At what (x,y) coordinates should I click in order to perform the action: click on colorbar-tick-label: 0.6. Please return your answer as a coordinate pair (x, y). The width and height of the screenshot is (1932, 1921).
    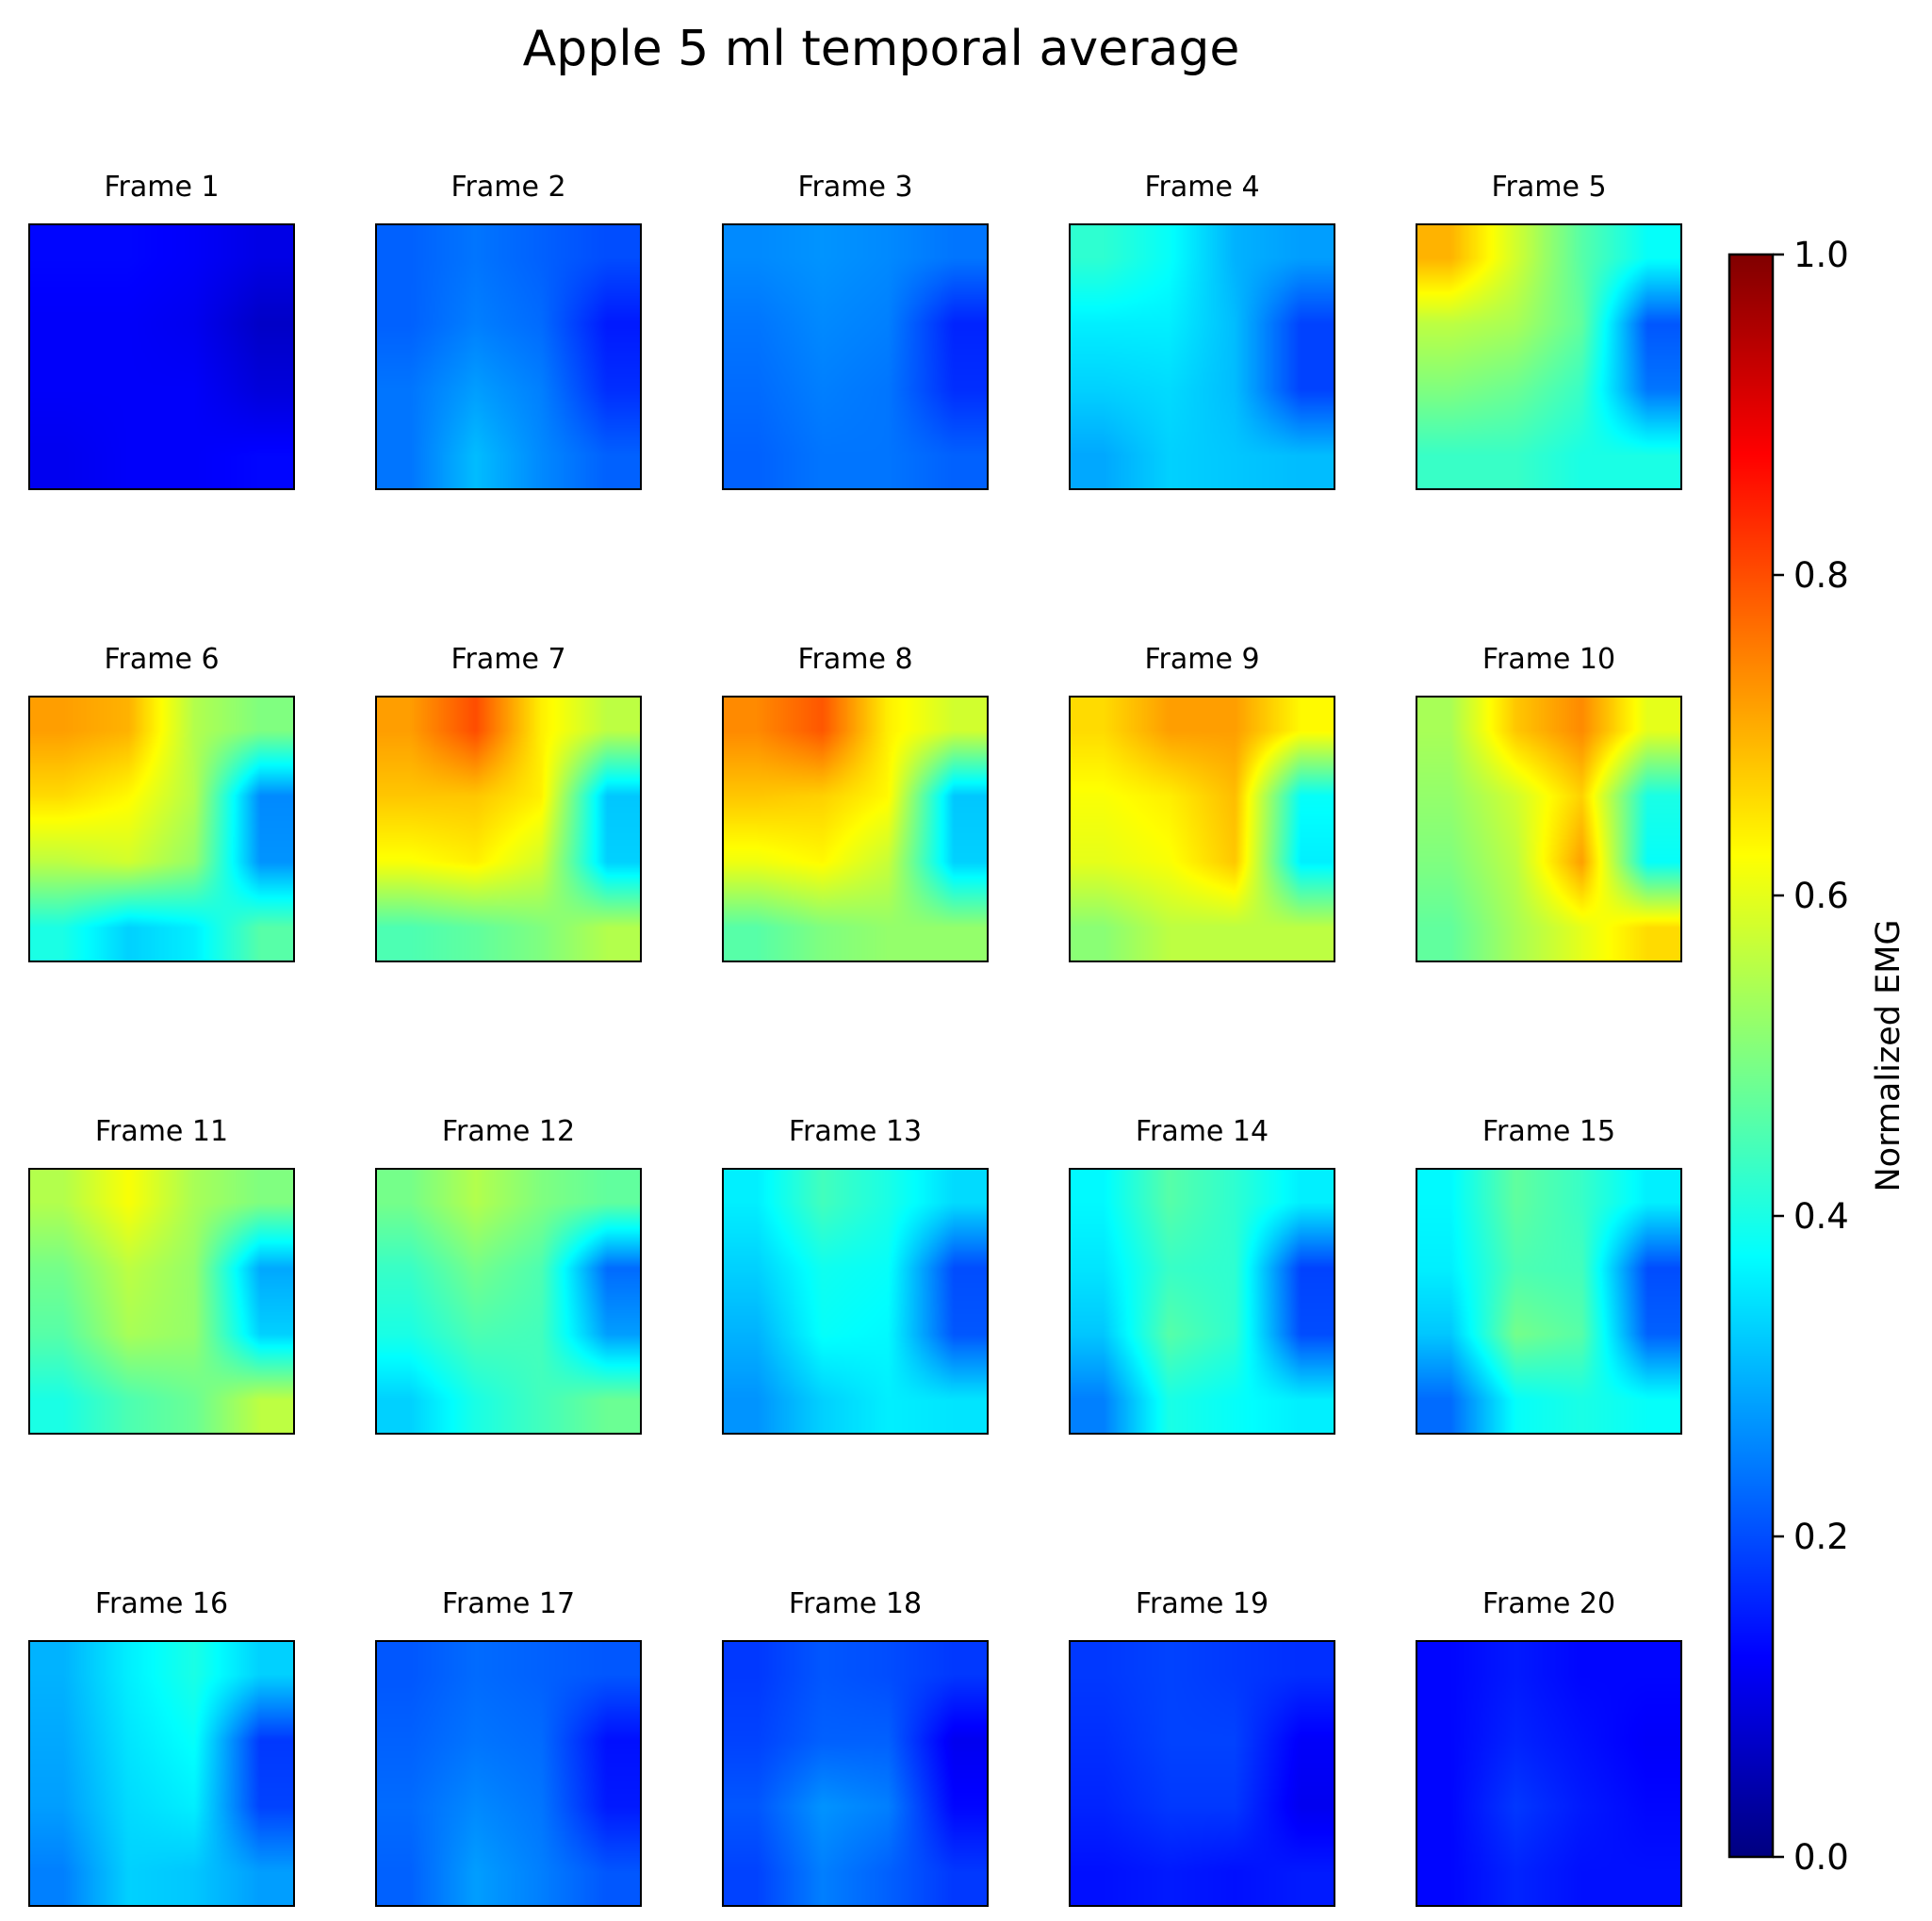
    Looking at the image, I should click on (1821, 896).